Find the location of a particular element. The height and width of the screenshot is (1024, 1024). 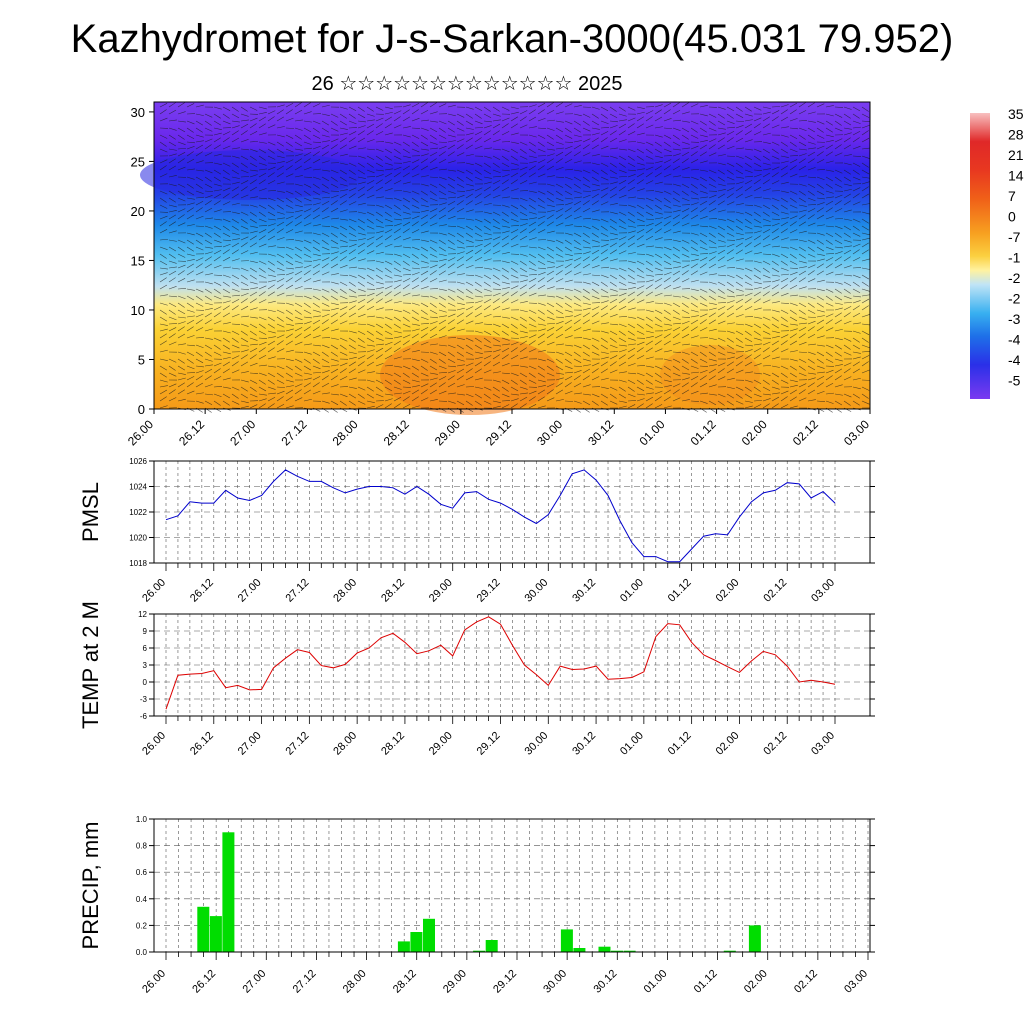

colorbar-label: -4 is located at coordinates (1014, 360).